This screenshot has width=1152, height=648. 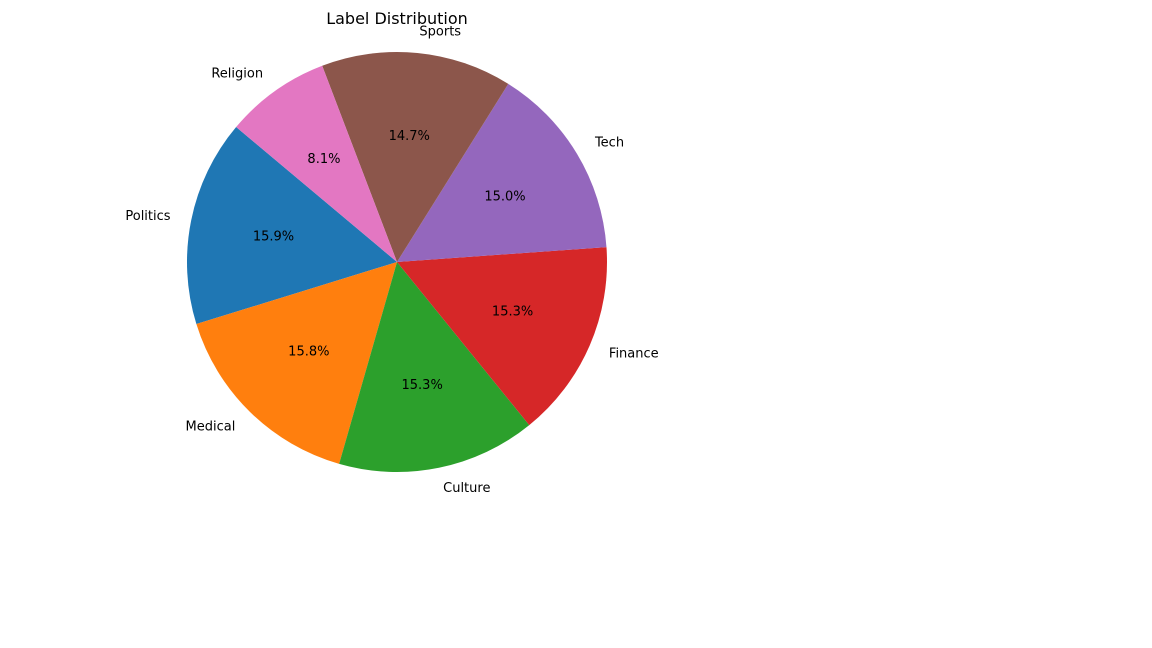 I want to click on slice-percent-culture: 15.3%, so click(x=422, y=385).